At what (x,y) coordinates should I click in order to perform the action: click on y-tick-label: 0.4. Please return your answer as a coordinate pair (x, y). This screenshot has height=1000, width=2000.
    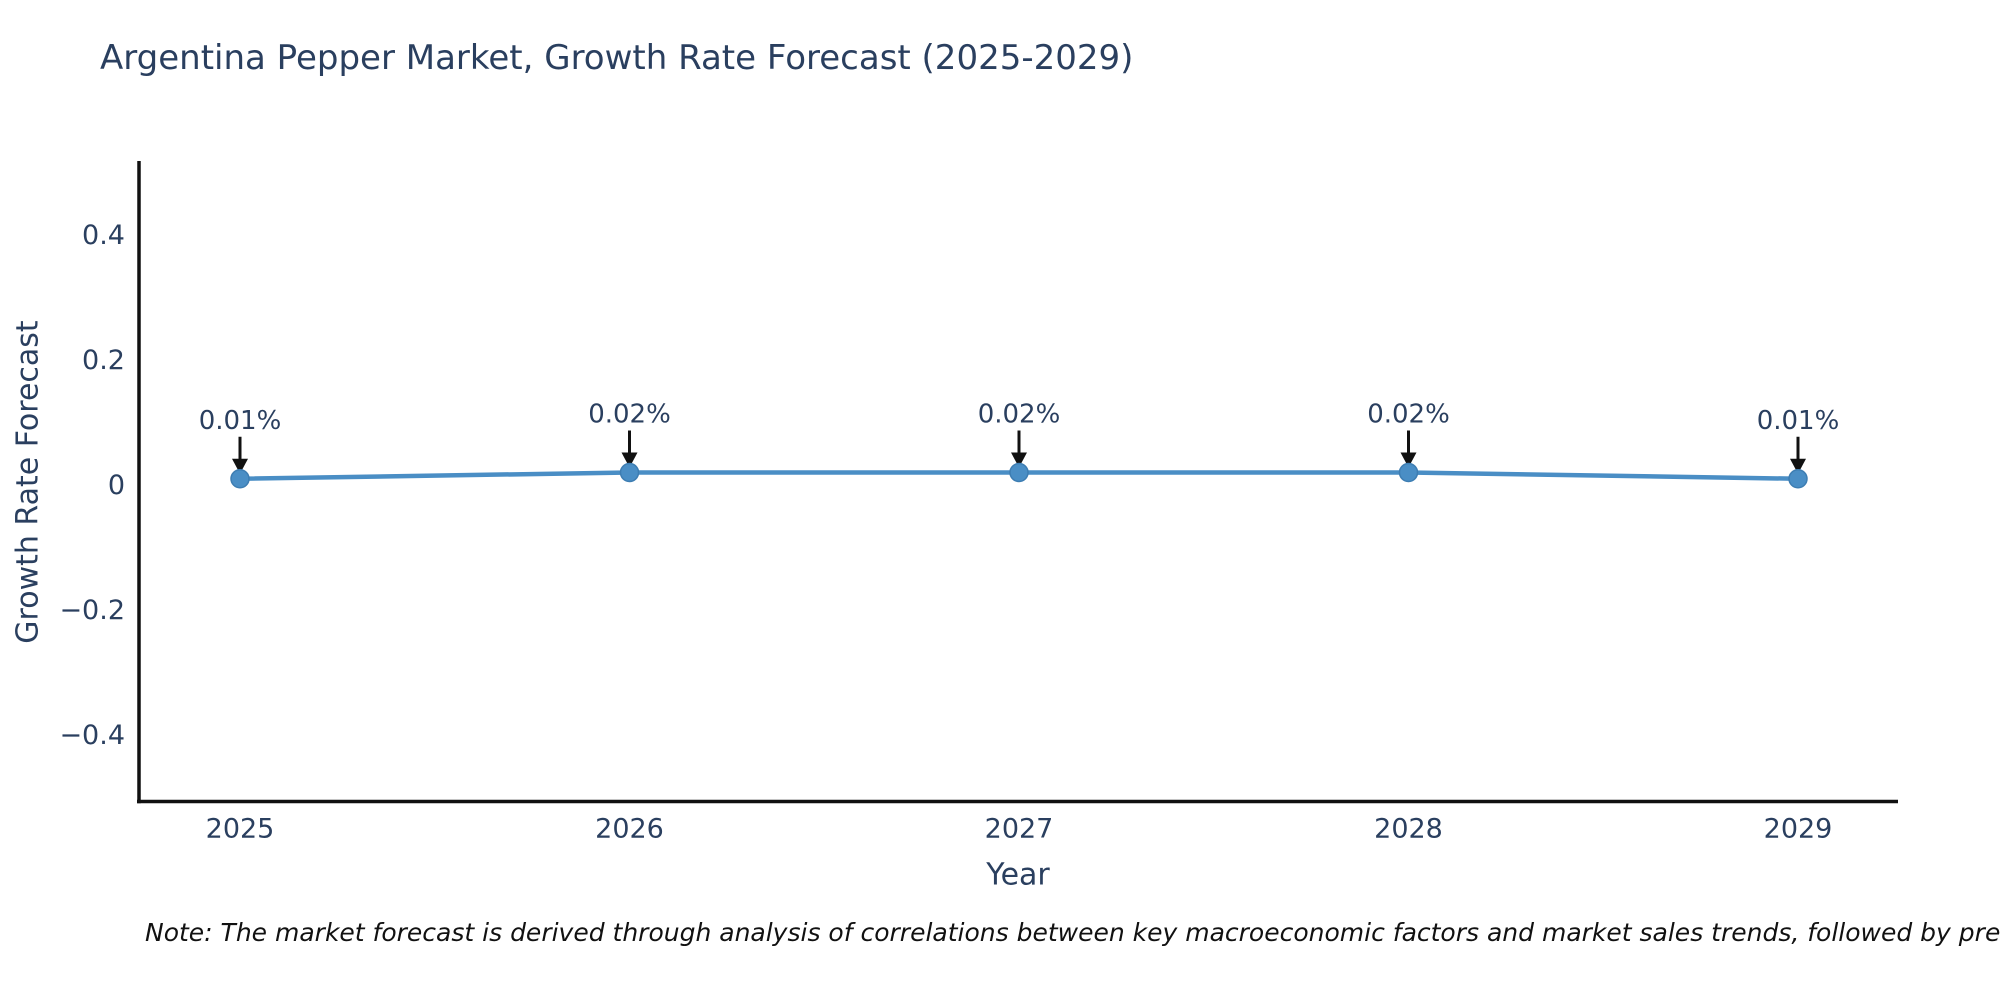
    Looking at the image, I should click on (103, 235).